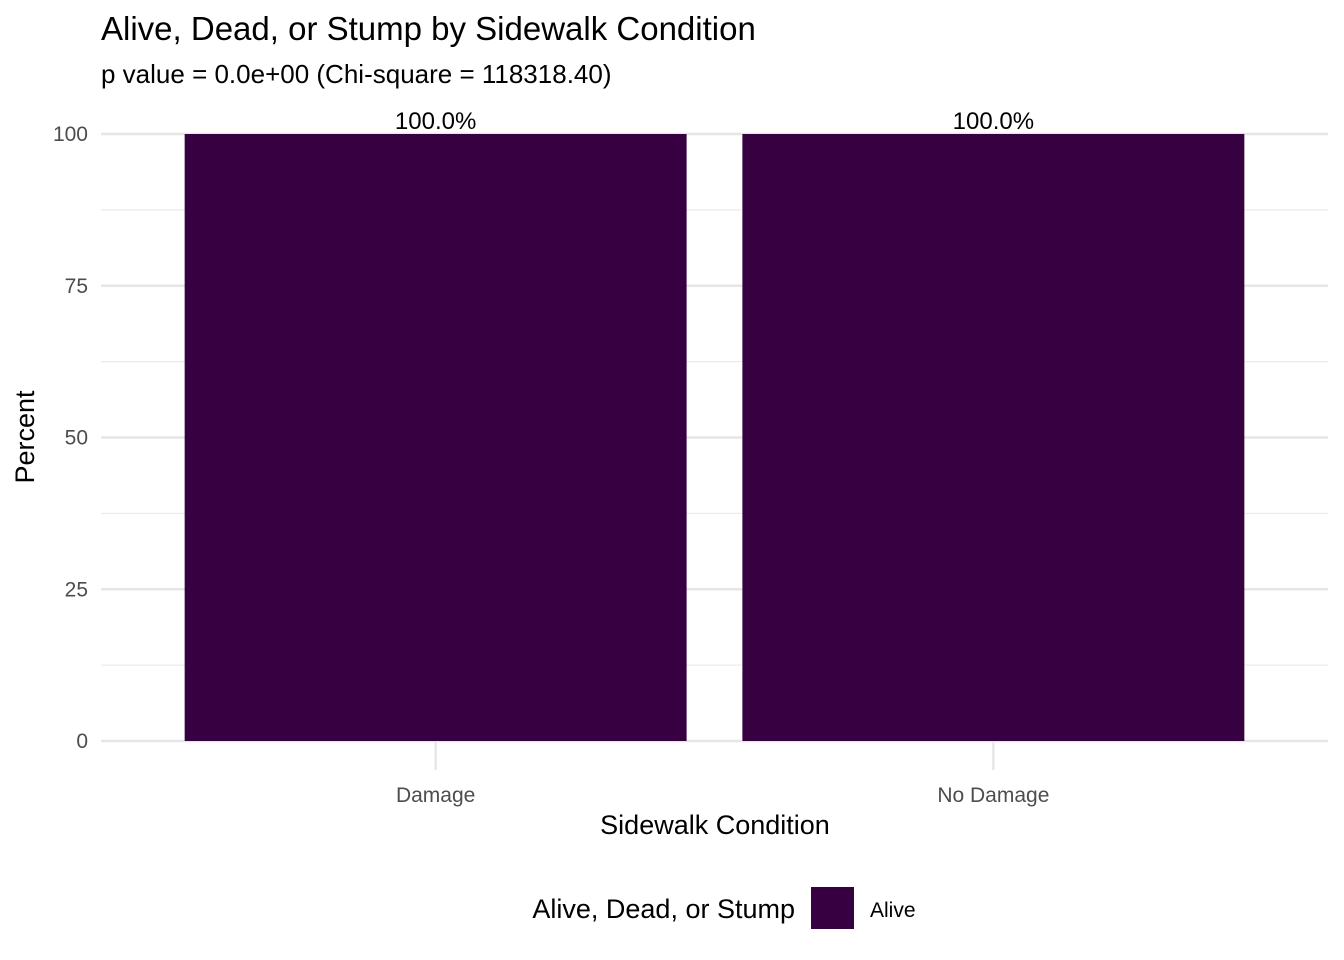 The height and width of the screenshot is (960, 1344). What do you see at coordinates (993, 795) in the screenshot?
I see `x-tick-label: No Damage` at bounding box center [993, 795].